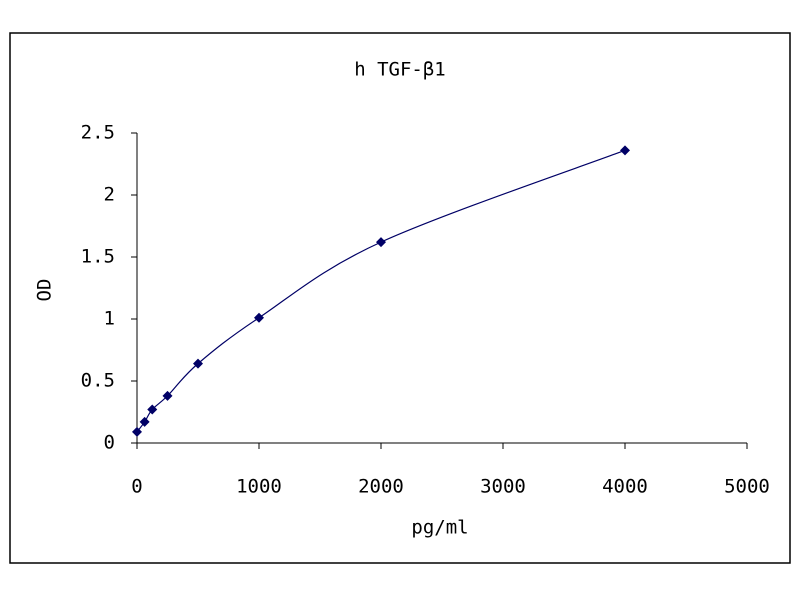 The width and height of the screenshot is (800, 604). I want to click on x-tick-label: 3000, so click(503, 487).